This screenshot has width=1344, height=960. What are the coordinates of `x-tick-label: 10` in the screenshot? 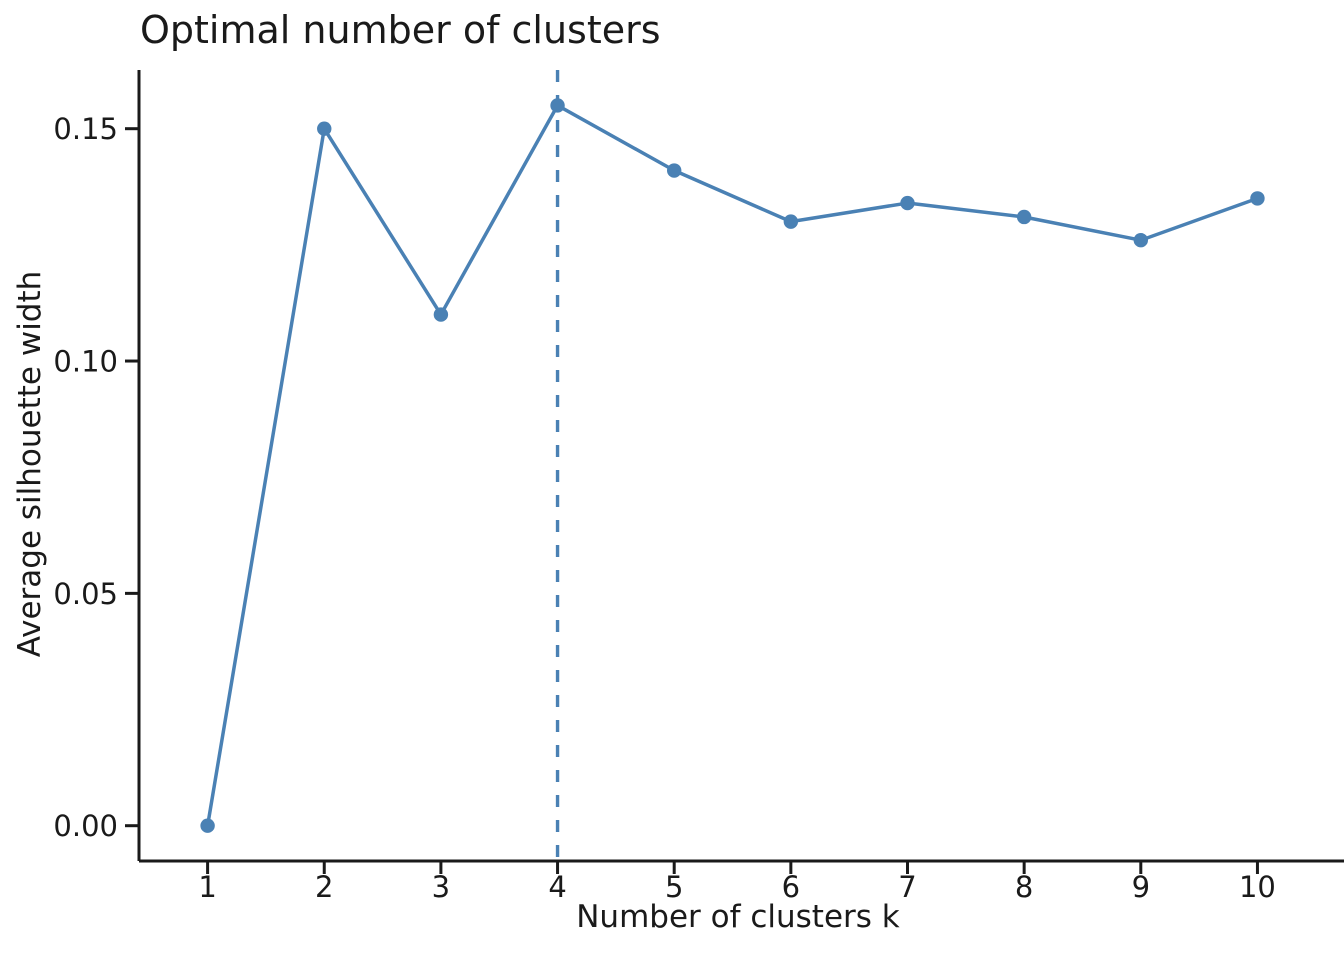 It's located at (1257, 887).